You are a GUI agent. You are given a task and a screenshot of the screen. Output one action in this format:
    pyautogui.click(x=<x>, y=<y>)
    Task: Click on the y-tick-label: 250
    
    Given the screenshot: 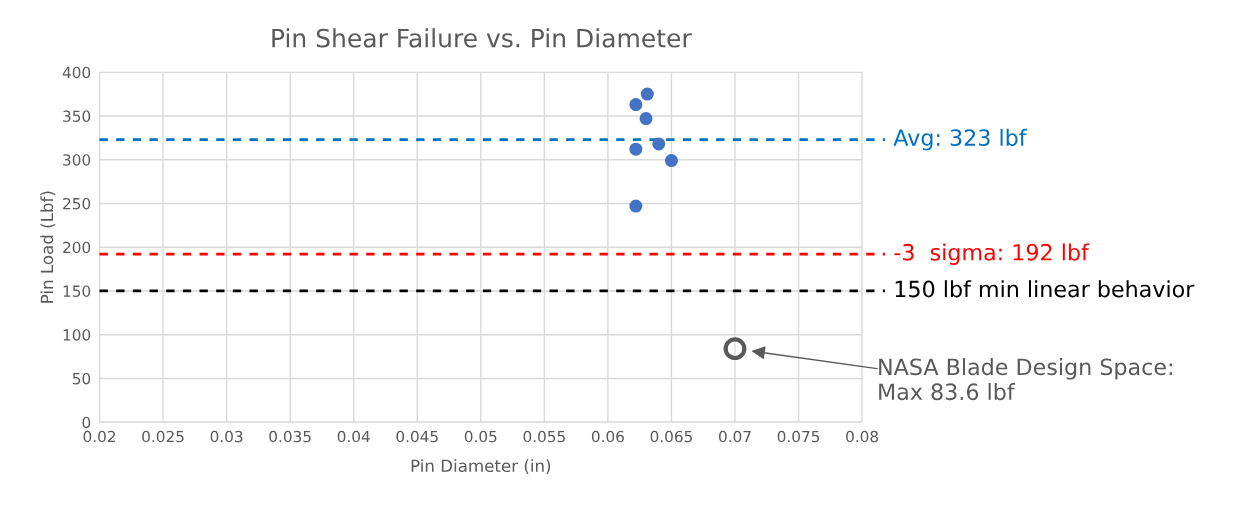 What is the action you would take?
    pyautogui.click(x=77, y=203)
    